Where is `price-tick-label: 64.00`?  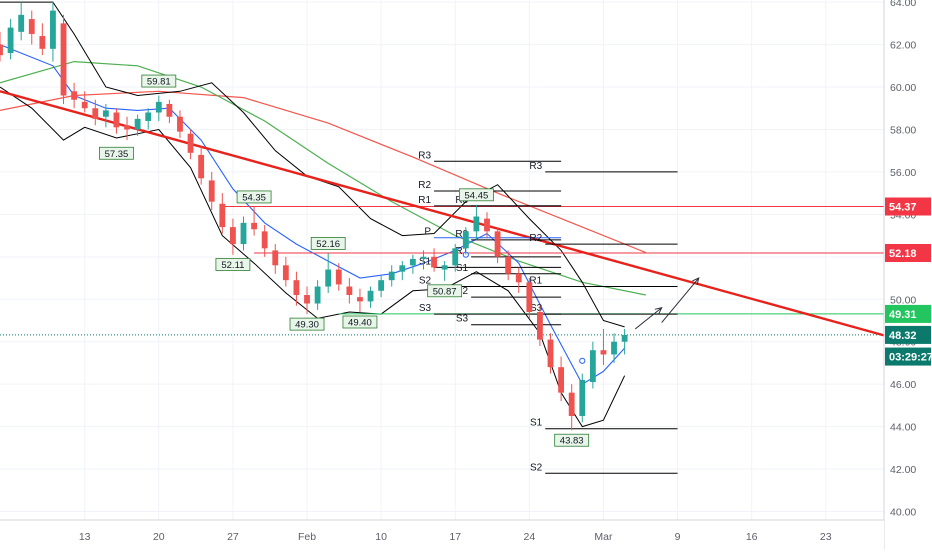 price-tick-label: 64.00 is located at coordinates (903, 4).